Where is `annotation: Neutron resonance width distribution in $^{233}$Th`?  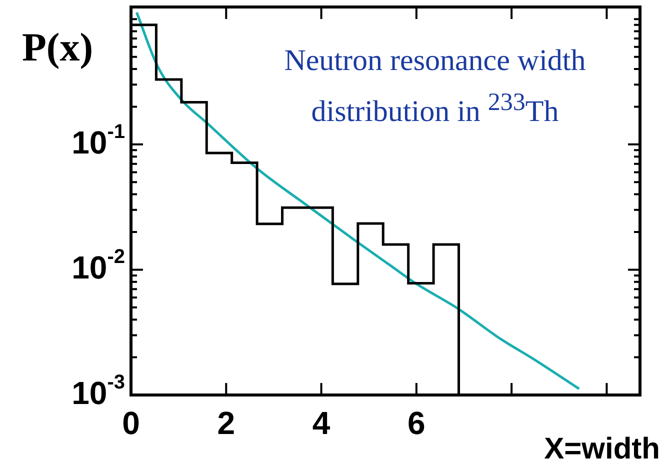 annotation: Neutron resonance width distribution in $^{233}$Th is located at coordinates (435, 86).